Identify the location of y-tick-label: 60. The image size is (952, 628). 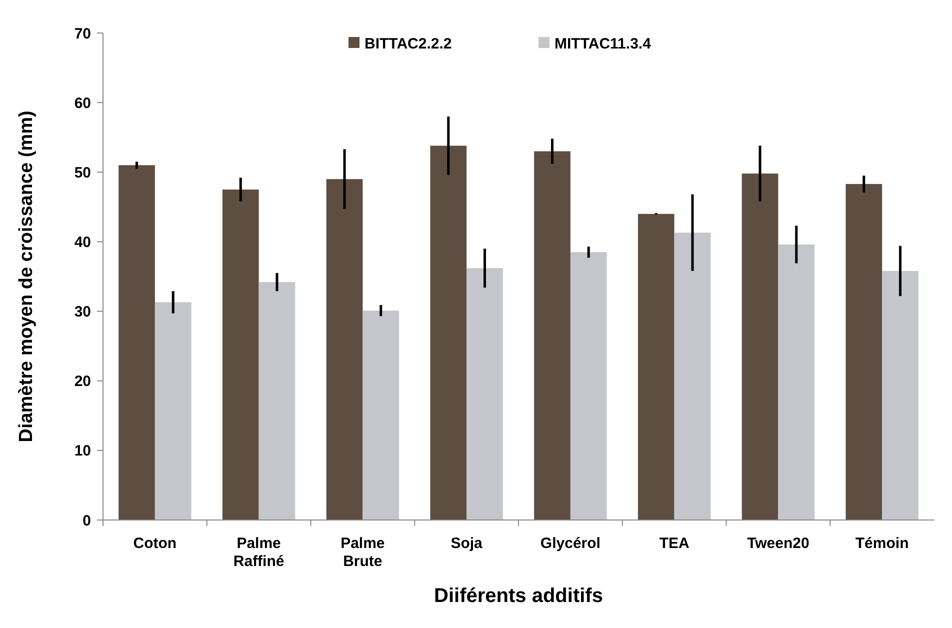
(82, 103).